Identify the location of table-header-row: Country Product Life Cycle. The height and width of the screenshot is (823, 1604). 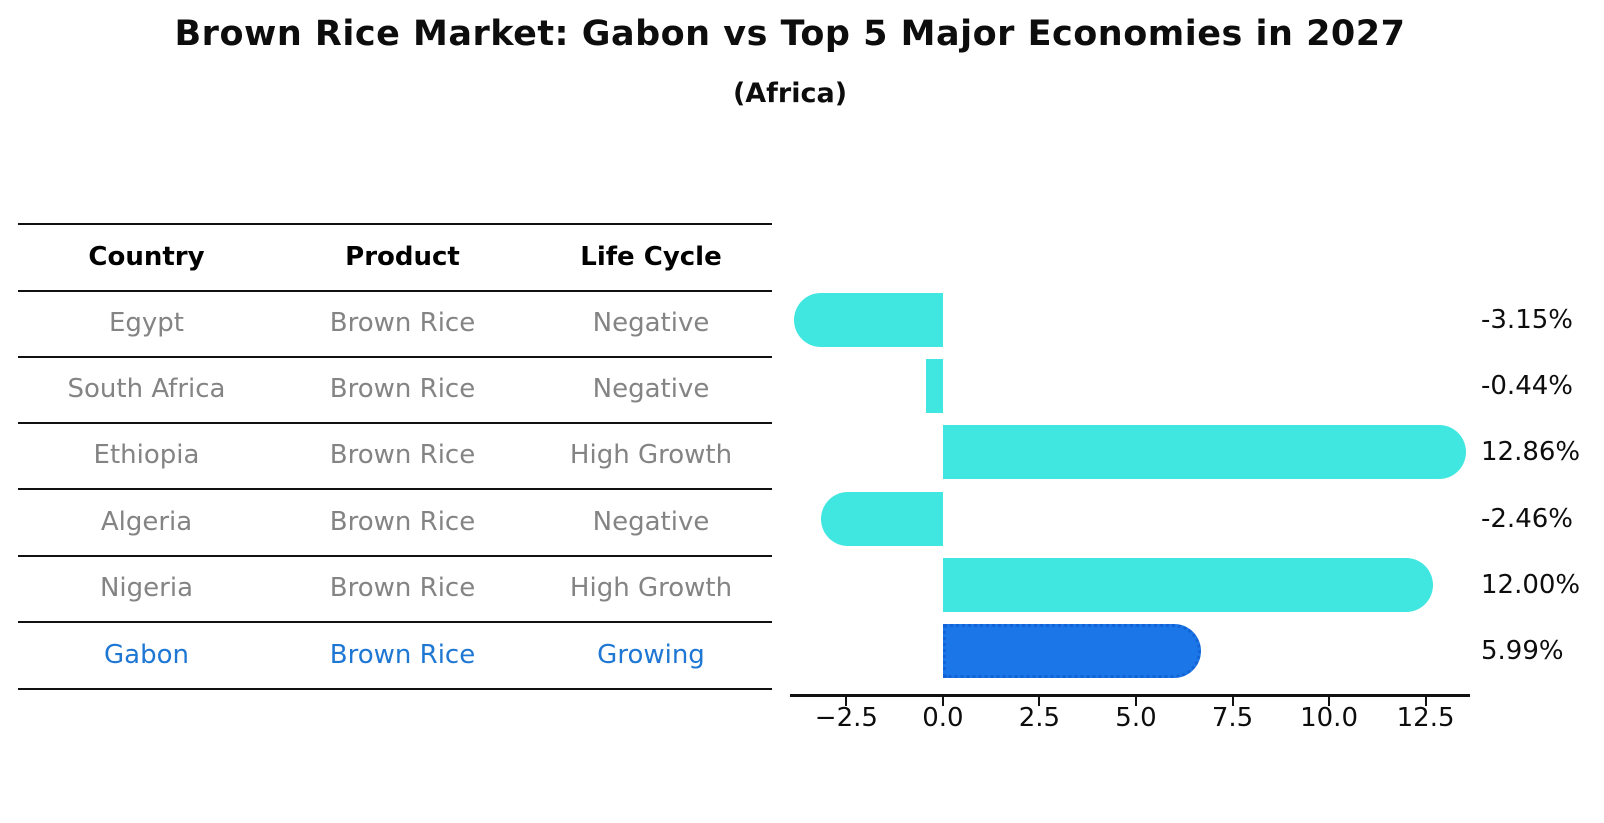
(395, 256).